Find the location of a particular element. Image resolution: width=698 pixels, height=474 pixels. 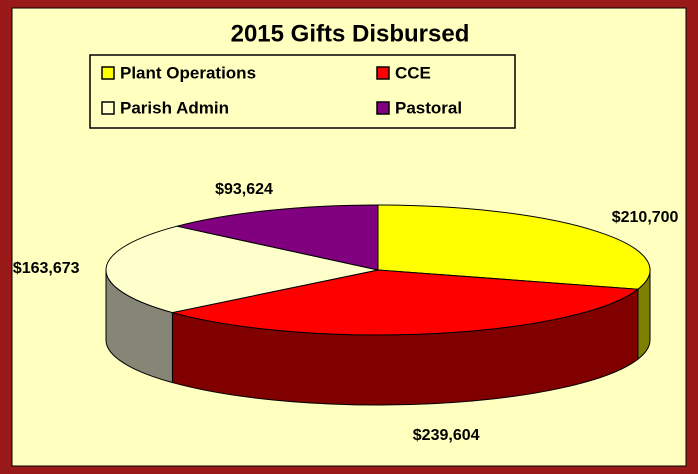

data-label: $163,673 is located at coordinates (46, 268).